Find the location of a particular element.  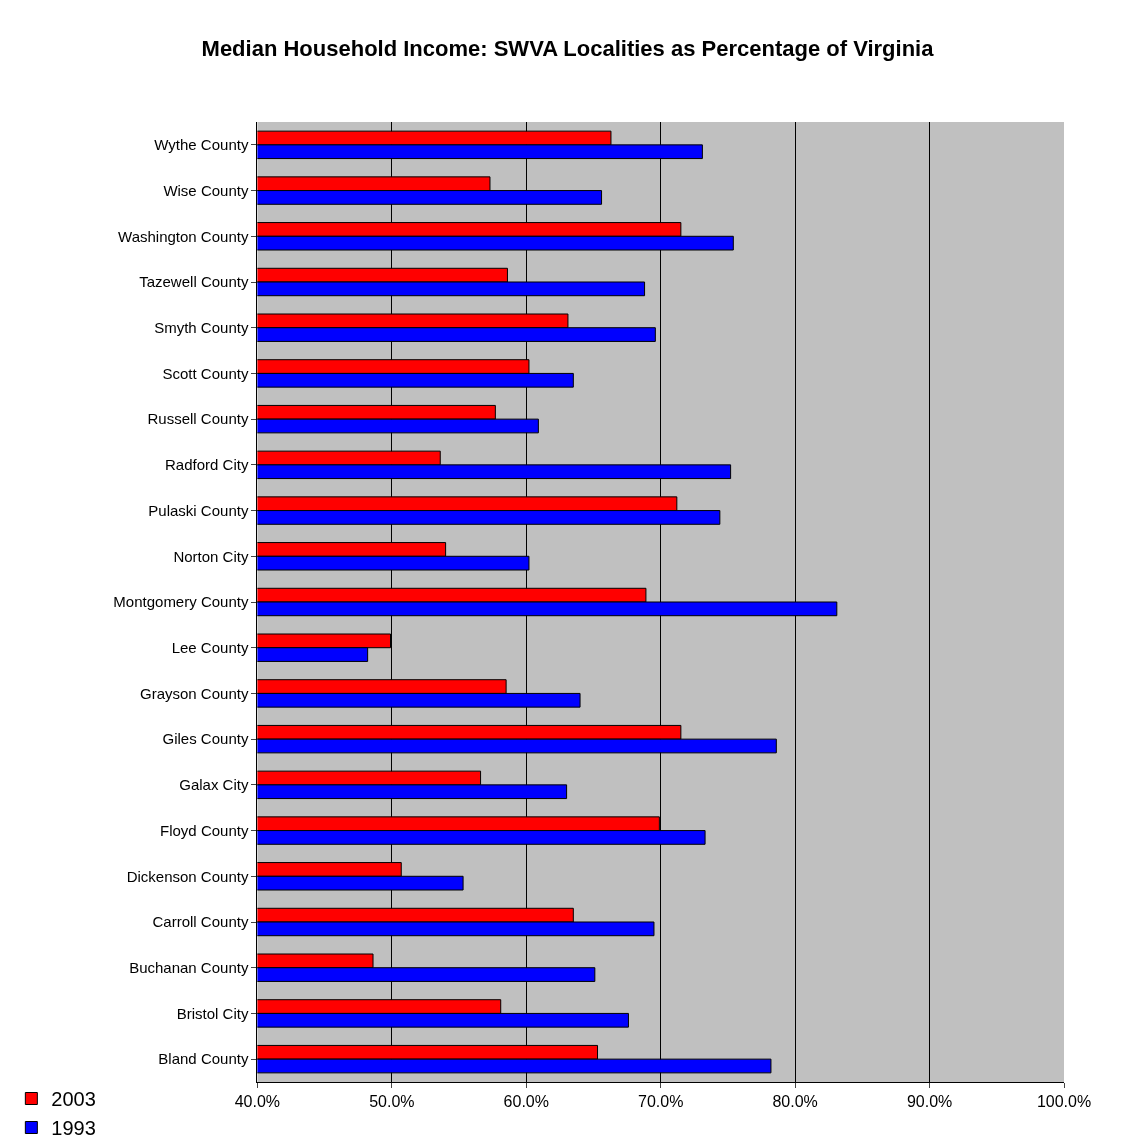

x-tick-label: 80.0% is located at coordinates (795, 1102).